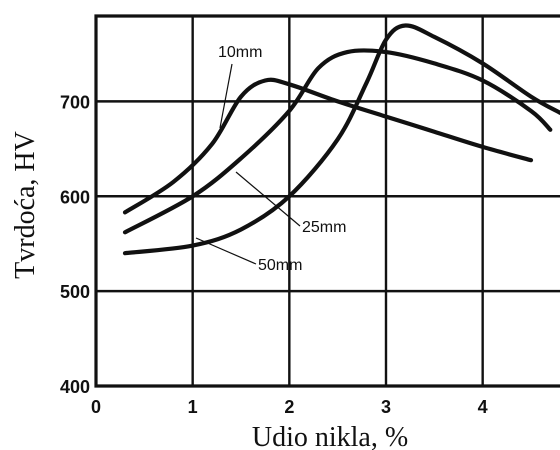  I want to click on x-tick-label-3: 3, so click(386, 407).